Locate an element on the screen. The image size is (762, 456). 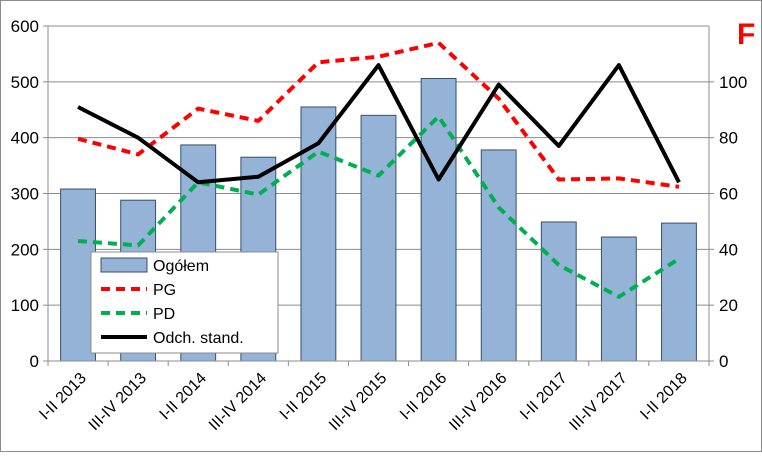
y-left-tick-label: 400 is located at coordinates (25, 138).